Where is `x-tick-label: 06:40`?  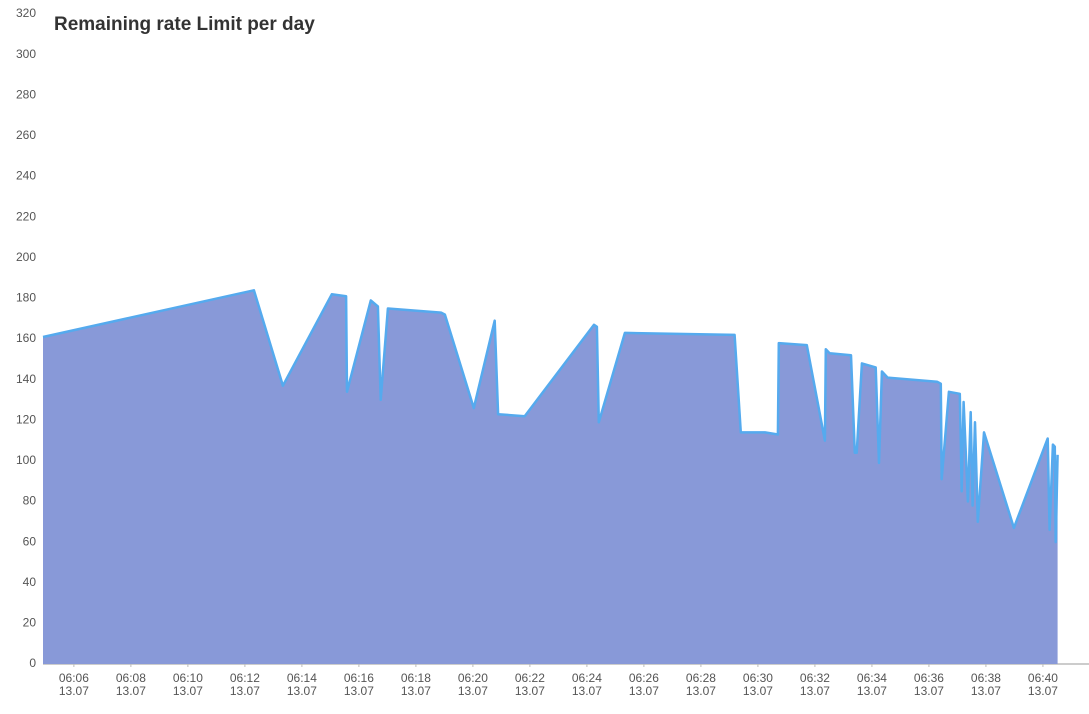 x-tick-label: 06:40 is located at coordinates (1043, 678).